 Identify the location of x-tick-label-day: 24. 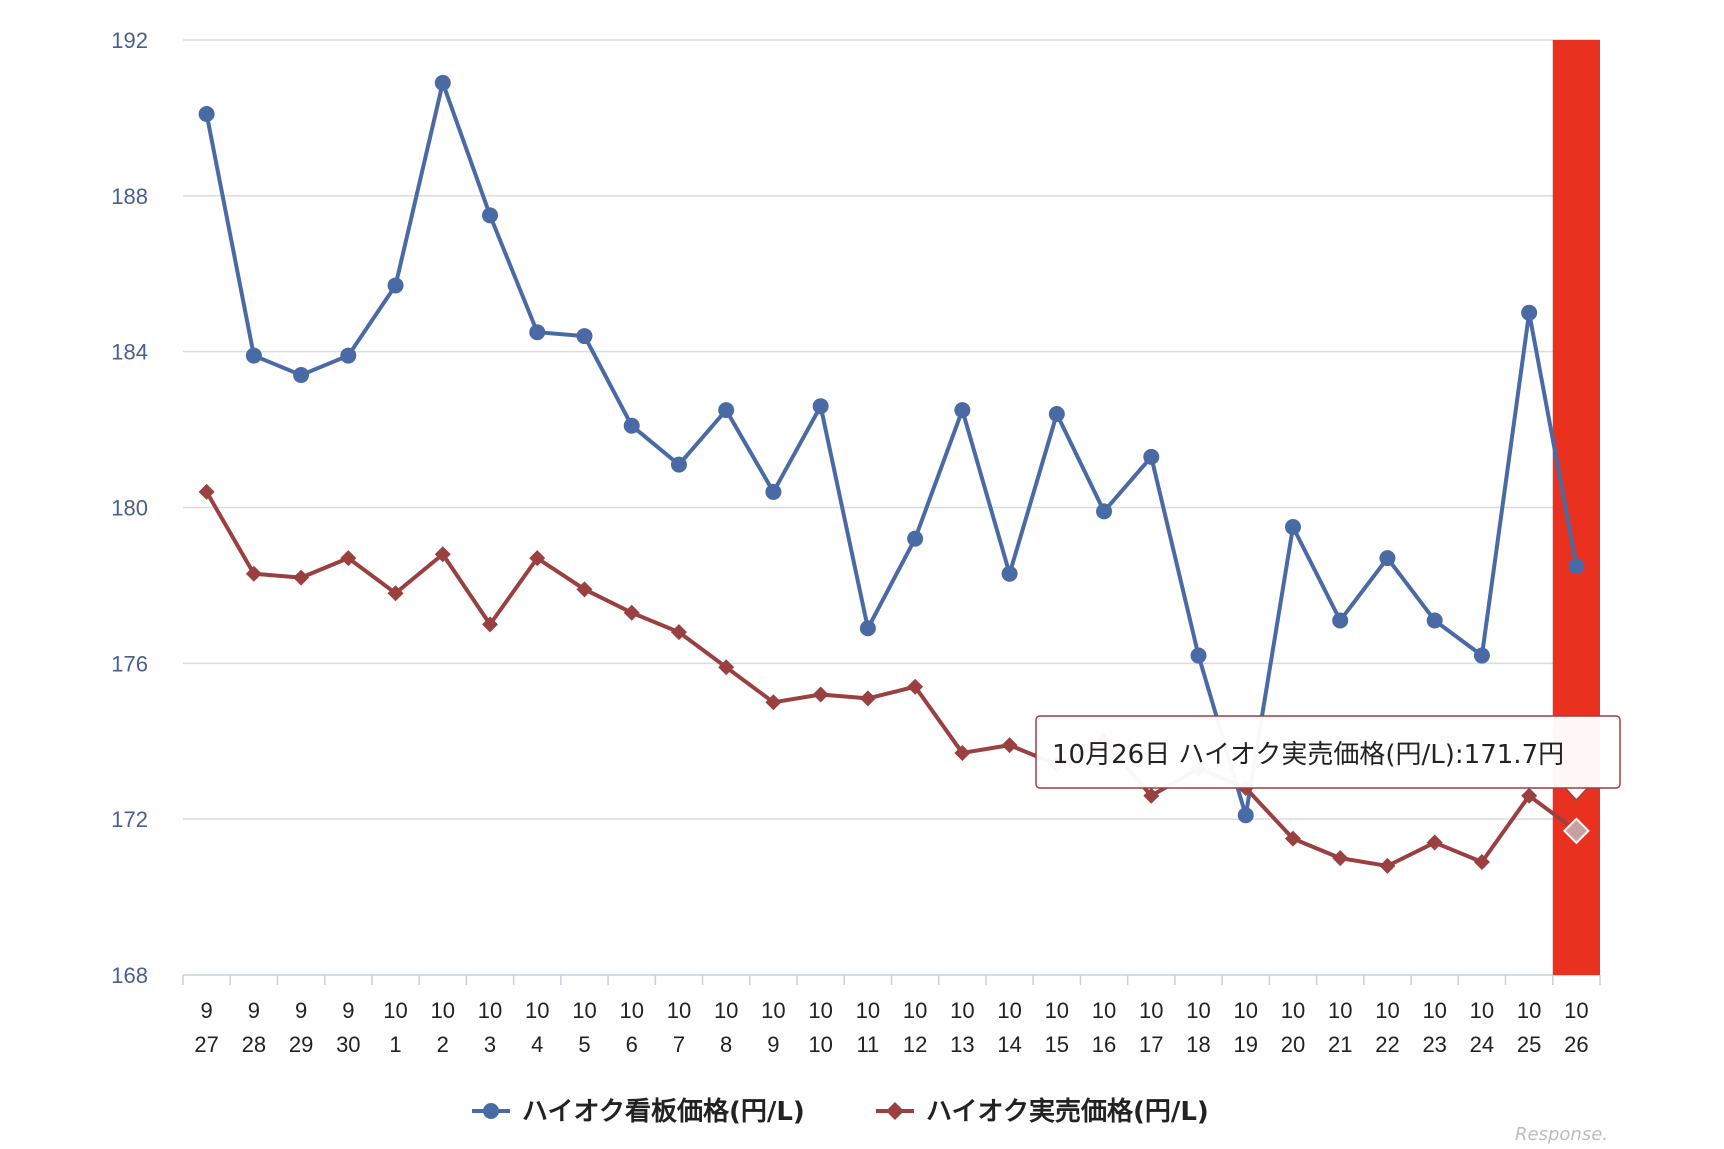
(1482, 1044).